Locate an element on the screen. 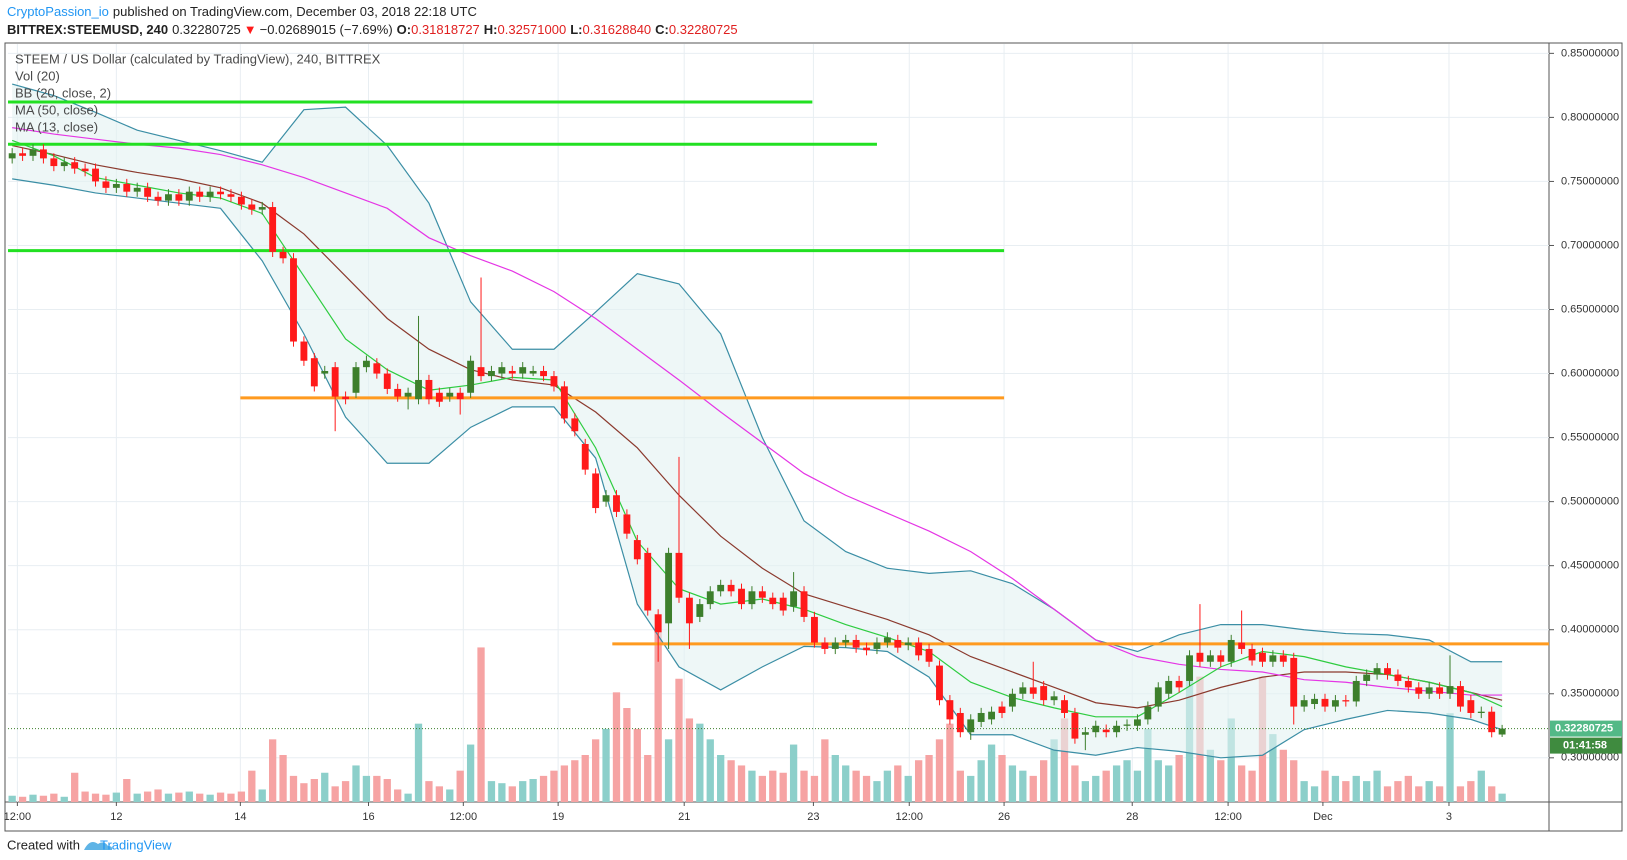 This screenshot has height=860, width=1627. y-tick-label: 0.70000000 is located at coordinates (1590, 245).